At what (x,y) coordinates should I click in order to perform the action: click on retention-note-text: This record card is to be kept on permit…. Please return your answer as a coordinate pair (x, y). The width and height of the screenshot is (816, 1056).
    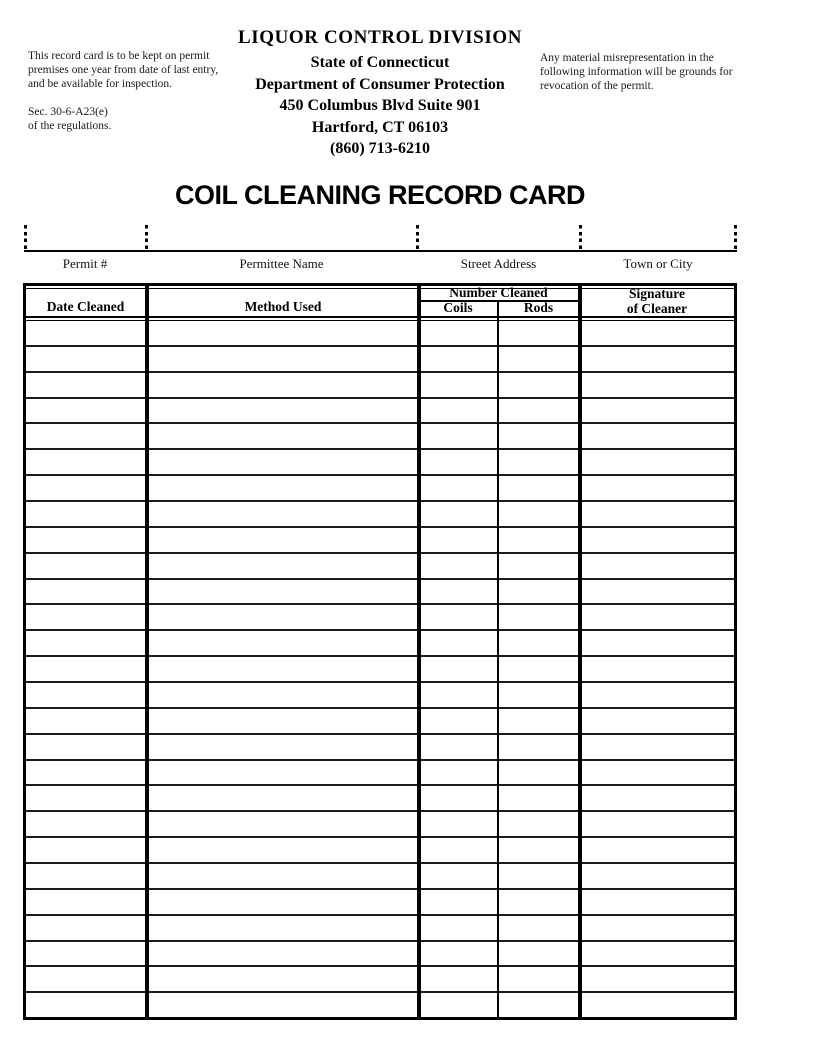
    Looking at the image, I should click on (123, 70).